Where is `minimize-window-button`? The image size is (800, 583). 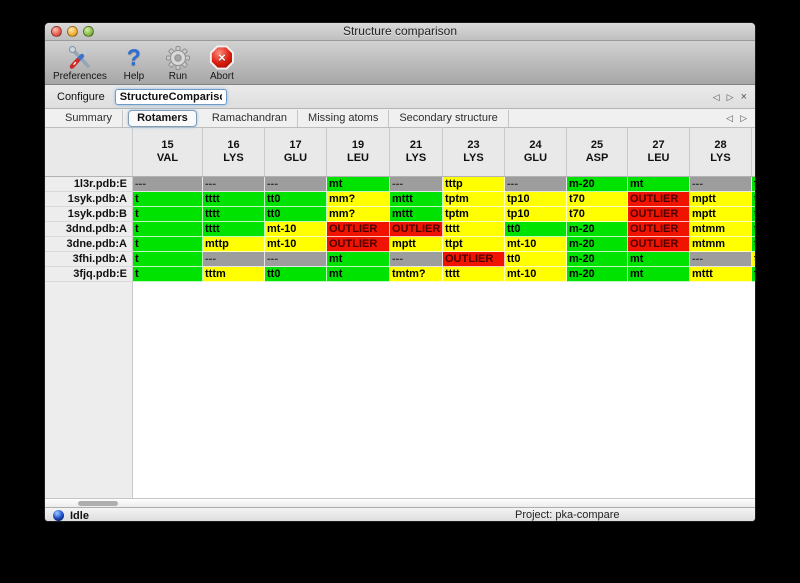 minimize-window-button is located at coordinates (72, 31).